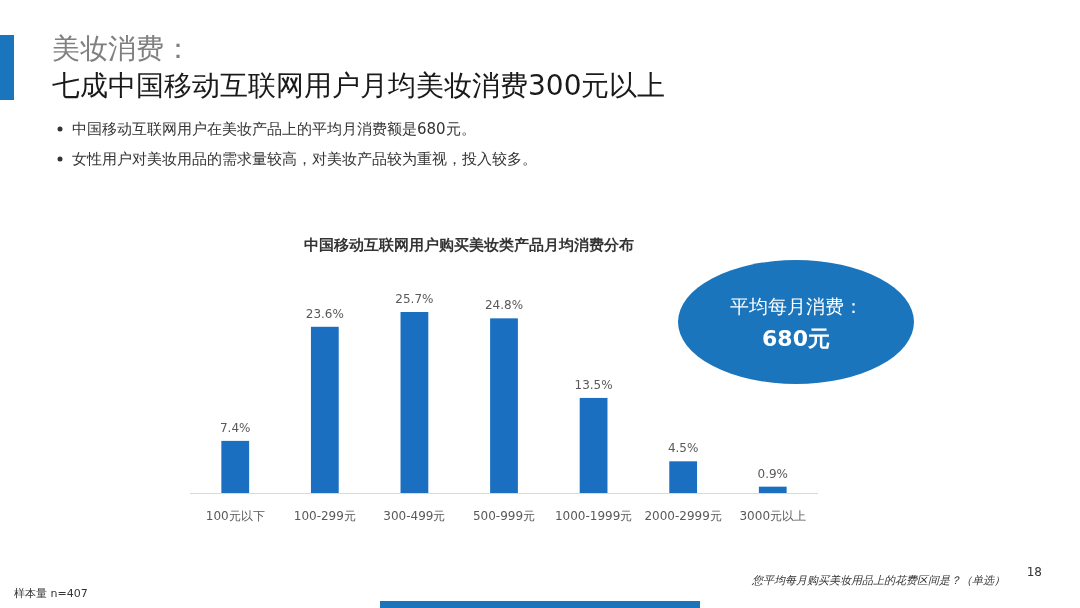  I want to click on annotation: 平均每月消费：, so click(796, 306).